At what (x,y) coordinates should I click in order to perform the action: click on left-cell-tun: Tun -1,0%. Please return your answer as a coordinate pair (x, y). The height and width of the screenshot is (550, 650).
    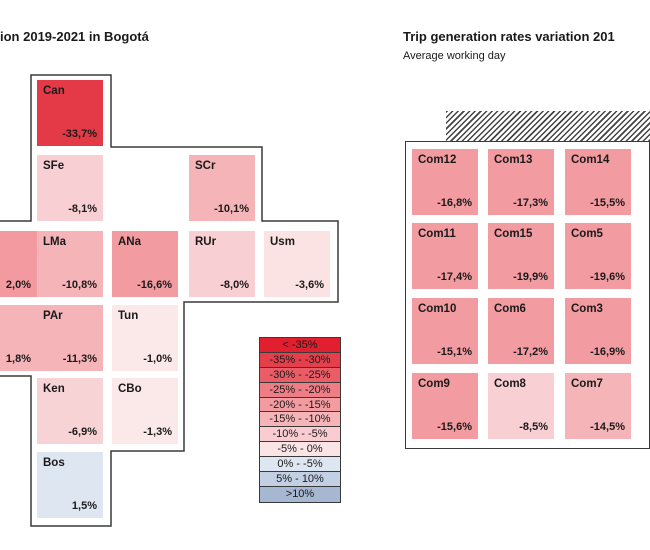
    Looking at the image, I should click on (145, 338).